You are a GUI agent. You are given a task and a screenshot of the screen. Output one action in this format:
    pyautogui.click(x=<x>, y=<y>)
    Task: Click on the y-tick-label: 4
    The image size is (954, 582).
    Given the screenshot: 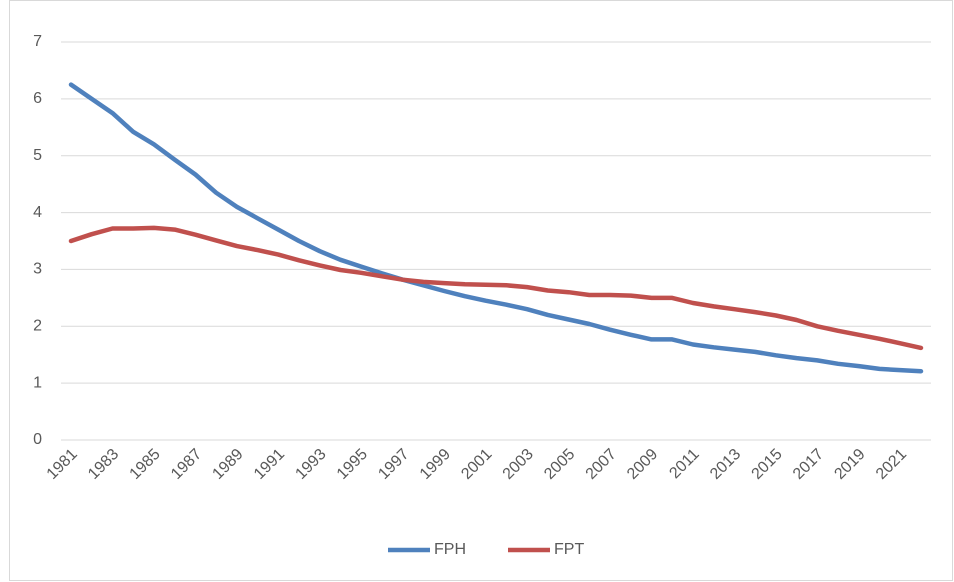 What is the action you would take?
    pyautogui.click(x=37, y=212)
    